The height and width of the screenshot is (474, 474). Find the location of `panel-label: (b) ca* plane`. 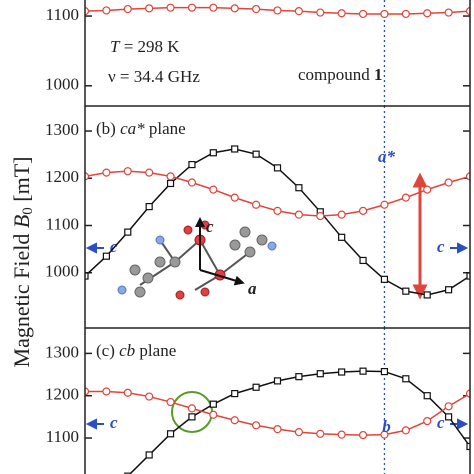

panel-label: (b) ca* plane is located at coordinates (141, 128).